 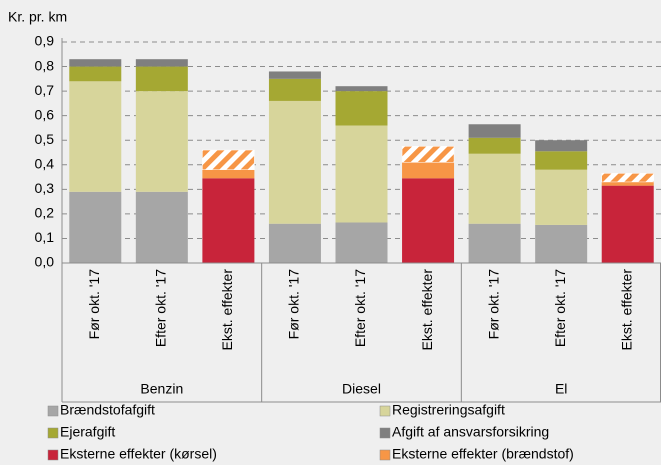 What do you see at coordinates (45, 139) in the screenshot?
I see `y-tick-label: 0,5` at bounding box center [45, 139].